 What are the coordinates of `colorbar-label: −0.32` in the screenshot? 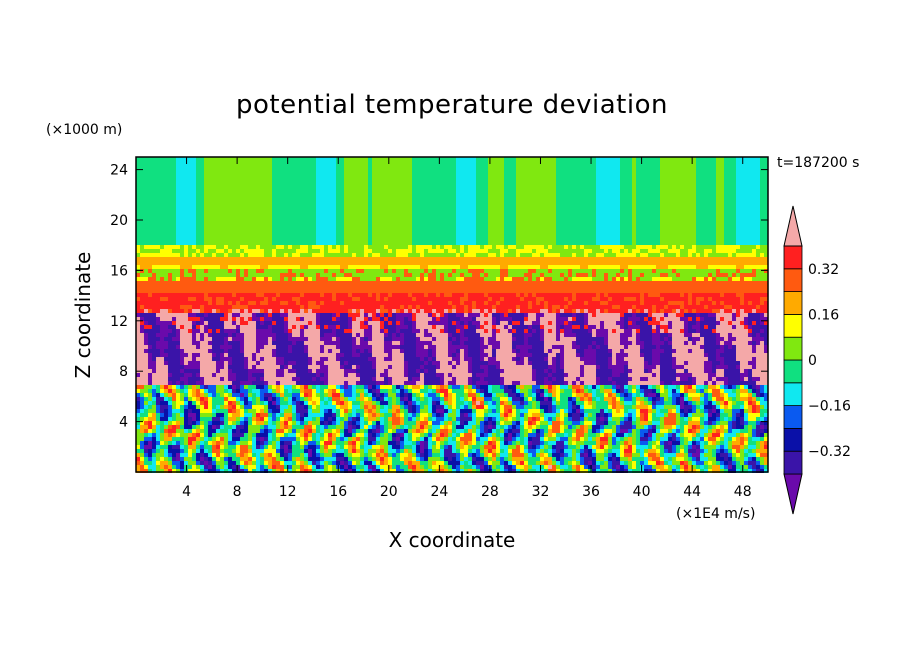 It's located at (829, 452).